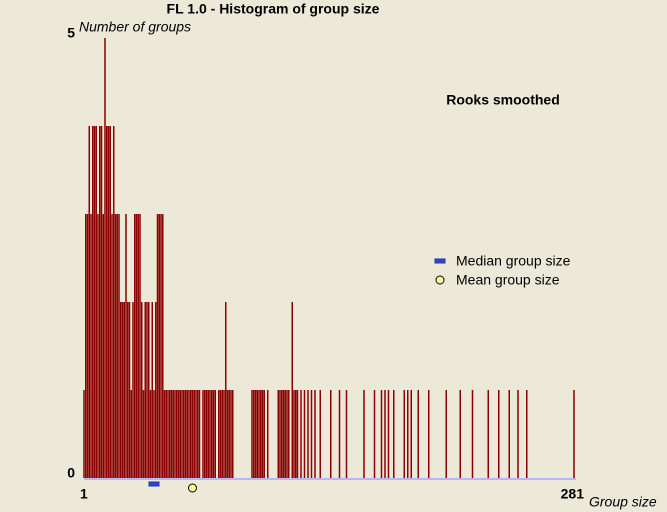 This screenshot has width=667, height=512. What do you see at coordinates (440, 280) in the screenshot?
I see `legend-swatch` at bounding box center [440, 280].